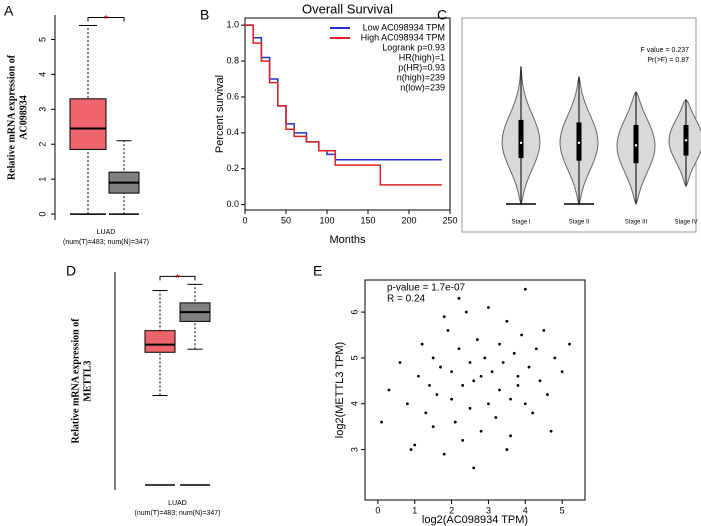 The image size is (701, 526). Describe the element at coordinates (414, 510) in the screenshot. I see `x-tick-label: 1` at that location.